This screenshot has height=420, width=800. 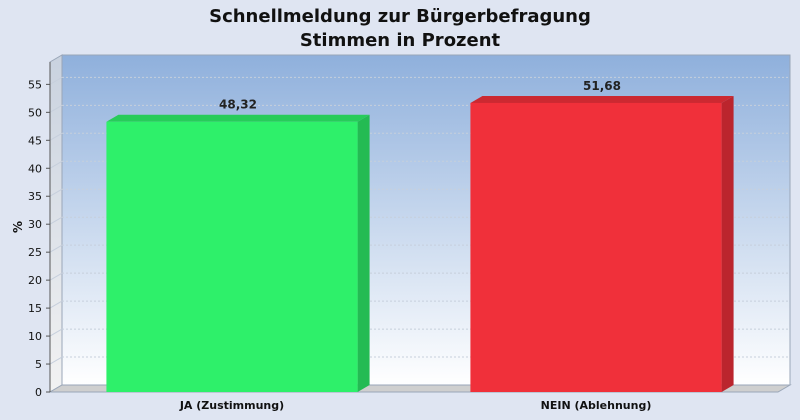 I want to click on y-tick-label: 45, so click(x=35, y=140).